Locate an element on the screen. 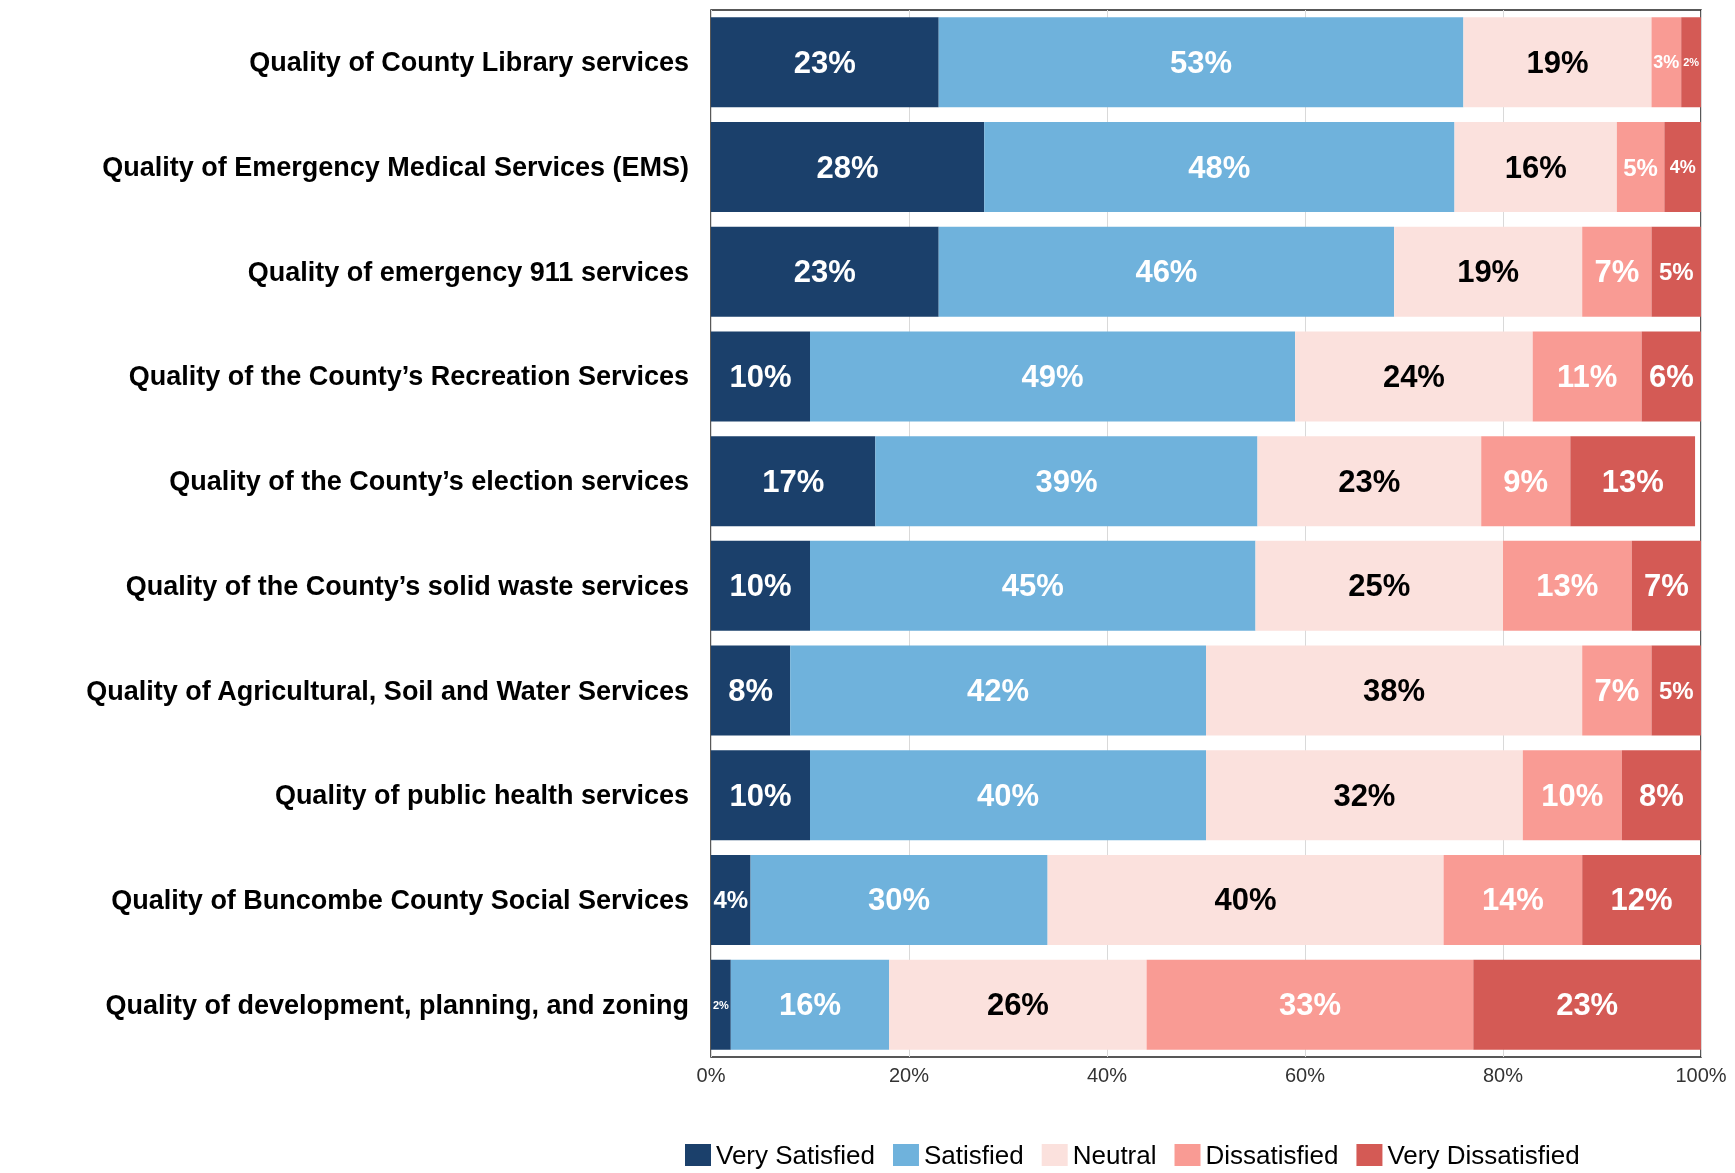  data-label: 24% is located at coordinates (1413, 376).